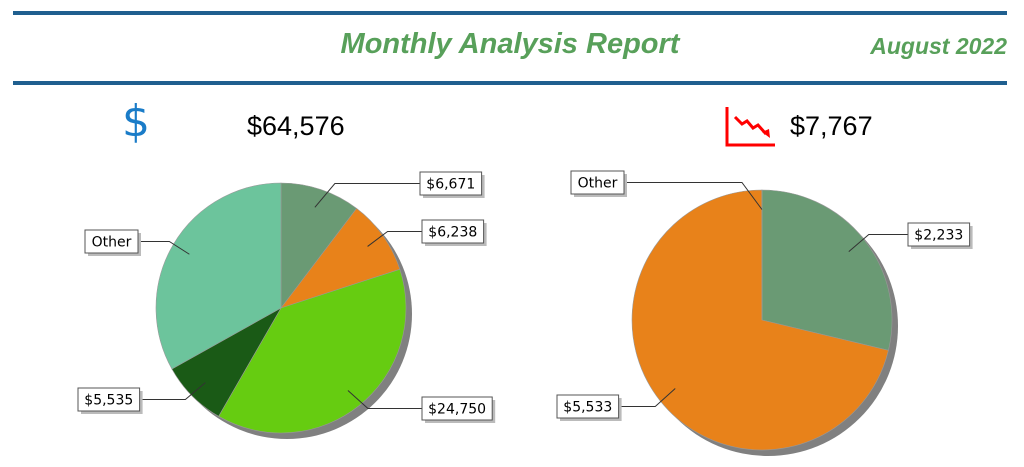 This screenshot has height=467, width=1024. Describe the element at coordinates (510, 44) in the screenshot. I see `report-title: Monthly Analysis Report` at that location.